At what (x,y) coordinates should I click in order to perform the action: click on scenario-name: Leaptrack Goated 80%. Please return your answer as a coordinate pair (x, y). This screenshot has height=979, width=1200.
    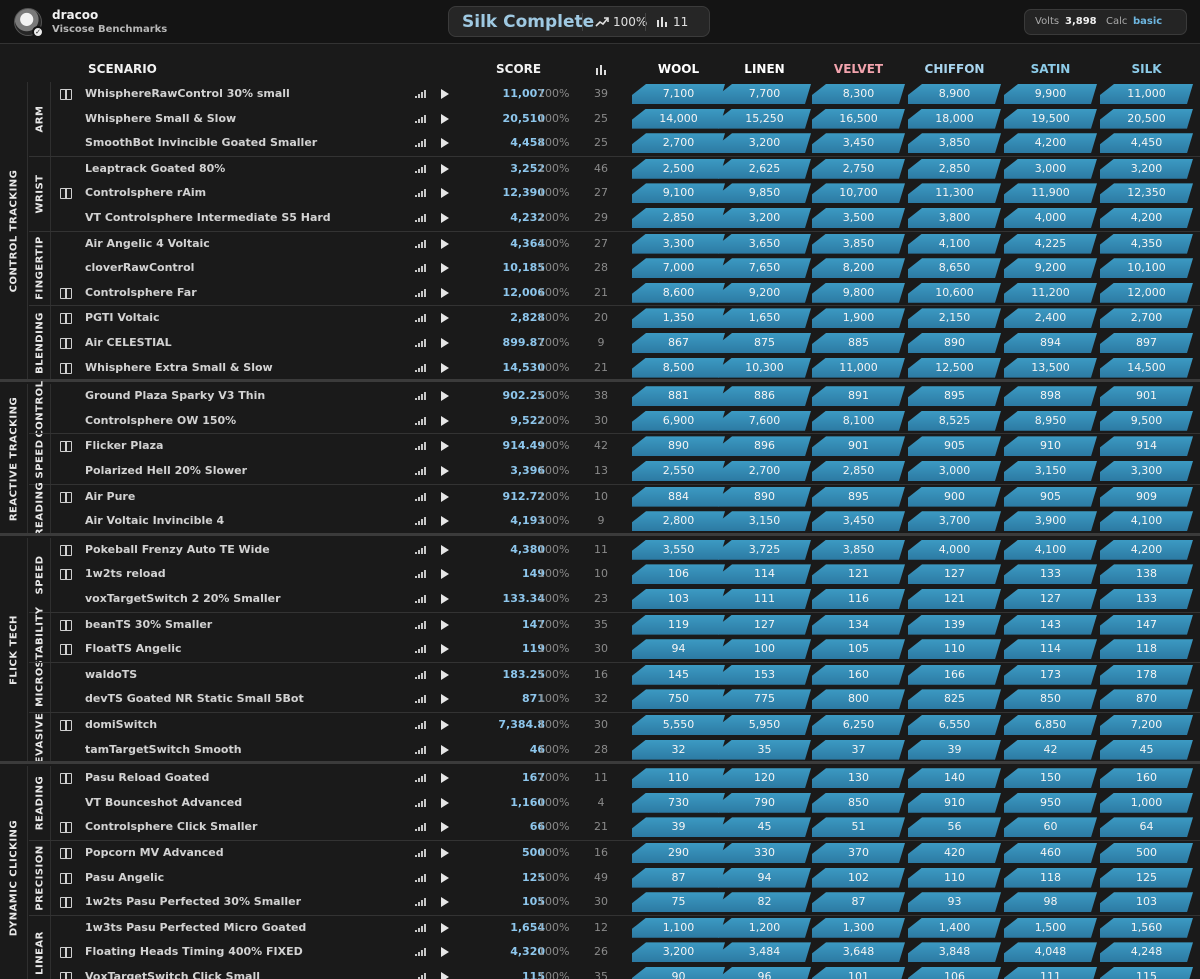
    Looking at the image, I should click on (155, 168).